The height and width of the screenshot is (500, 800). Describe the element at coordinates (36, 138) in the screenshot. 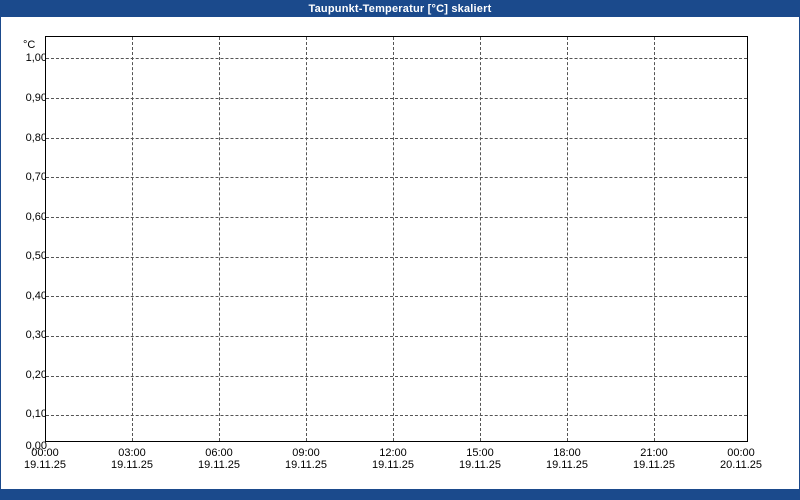

I see `y-tick-label: 0,80` at that location.